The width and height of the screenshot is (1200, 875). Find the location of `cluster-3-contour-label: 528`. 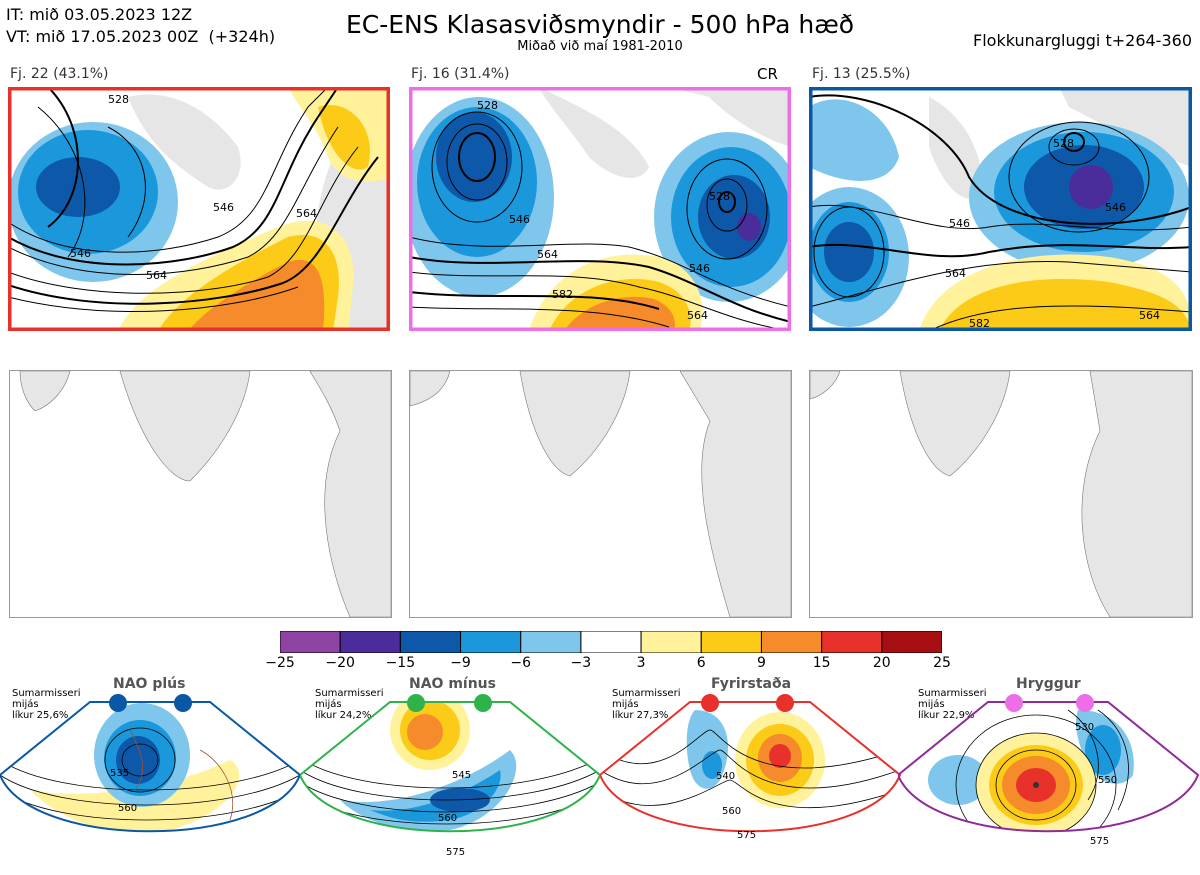

cluster-3-contour-label: 528 is located at coordinates (1063, 143).